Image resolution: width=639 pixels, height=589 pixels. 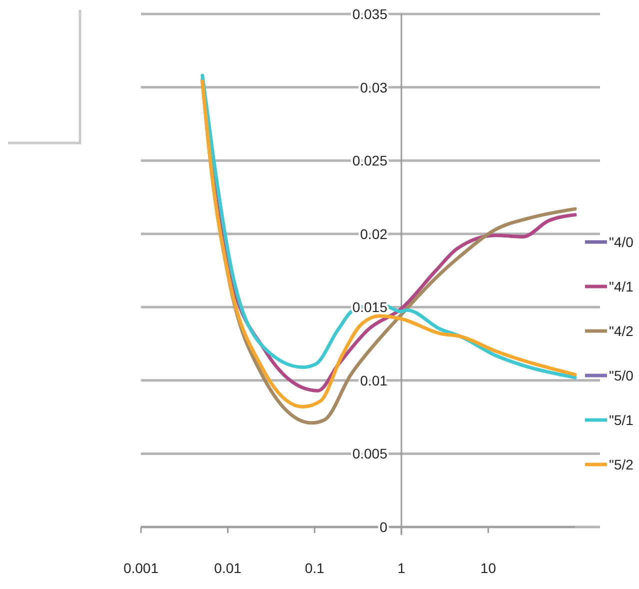 I want to click on y-tick-label: 0, so click(x=384, y=527).